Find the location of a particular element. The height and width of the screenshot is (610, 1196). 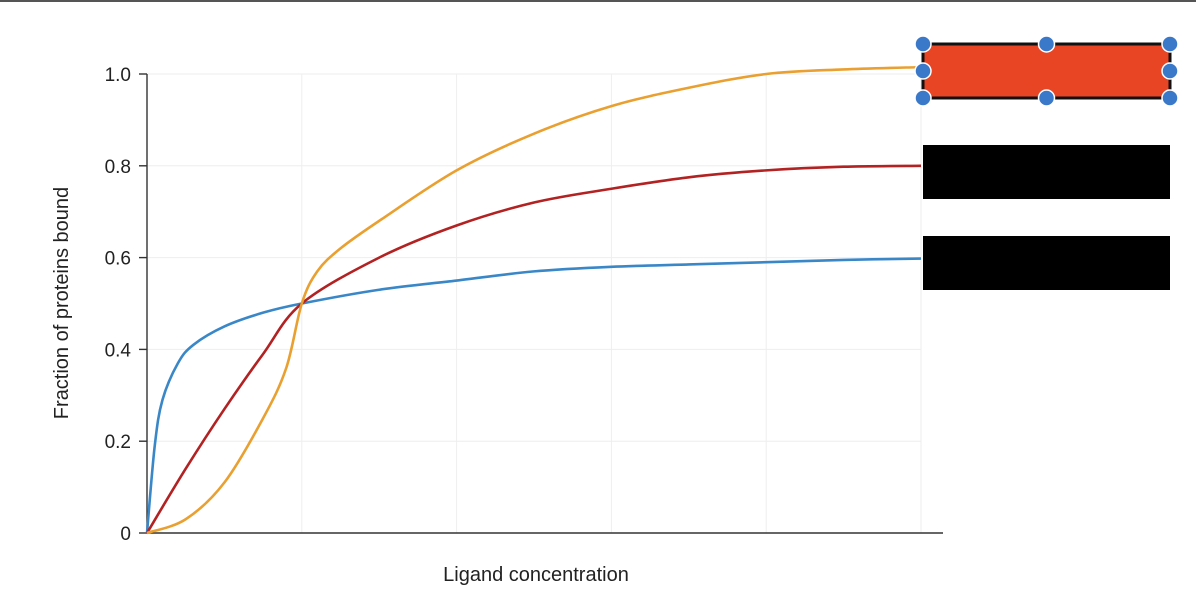

y-tick-label: 0.6 is located at coordinates (118, 259).